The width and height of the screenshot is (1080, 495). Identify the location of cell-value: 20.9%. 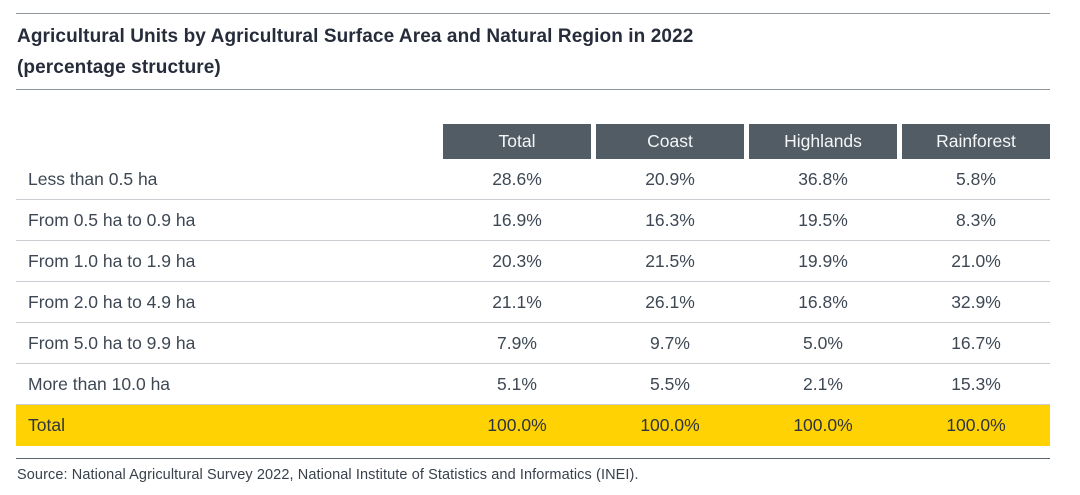
(670, 178).